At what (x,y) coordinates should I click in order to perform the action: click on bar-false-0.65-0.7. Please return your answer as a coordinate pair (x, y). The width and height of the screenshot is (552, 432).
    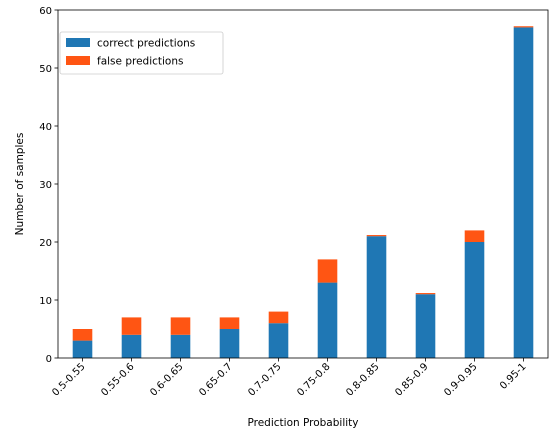
    Looking at the image, I should click on (229, 323).